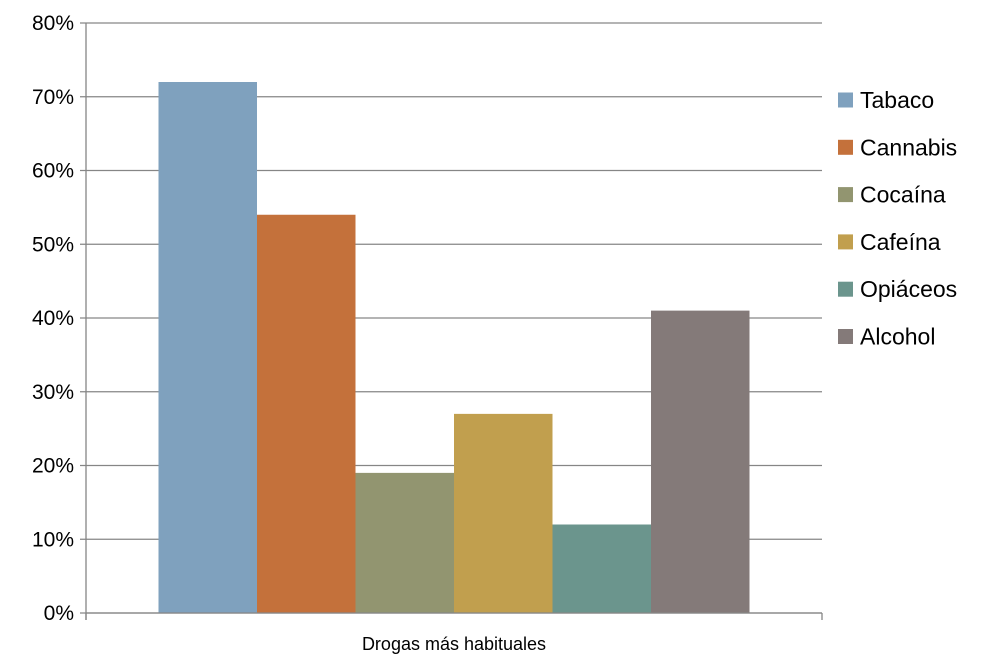  Describe the element at coordinates (53, 539) in the screenshot. I see `y-tick-label: 10%` at that location.